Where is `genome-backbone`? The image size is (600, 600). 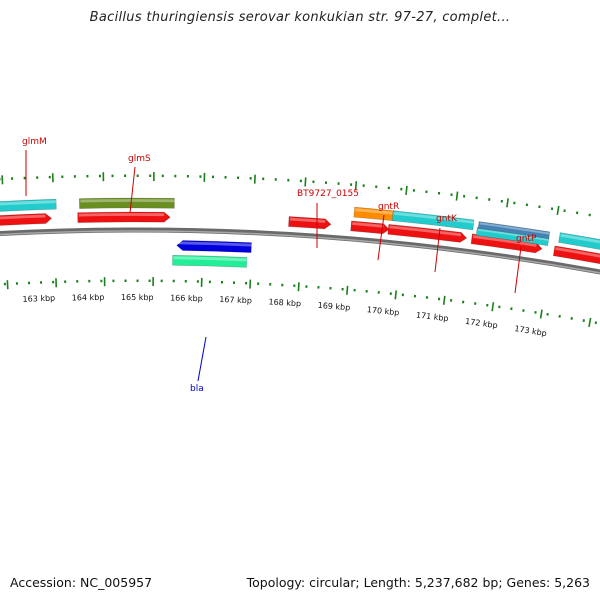
genome-backbone is located at coordinates (300, 251).